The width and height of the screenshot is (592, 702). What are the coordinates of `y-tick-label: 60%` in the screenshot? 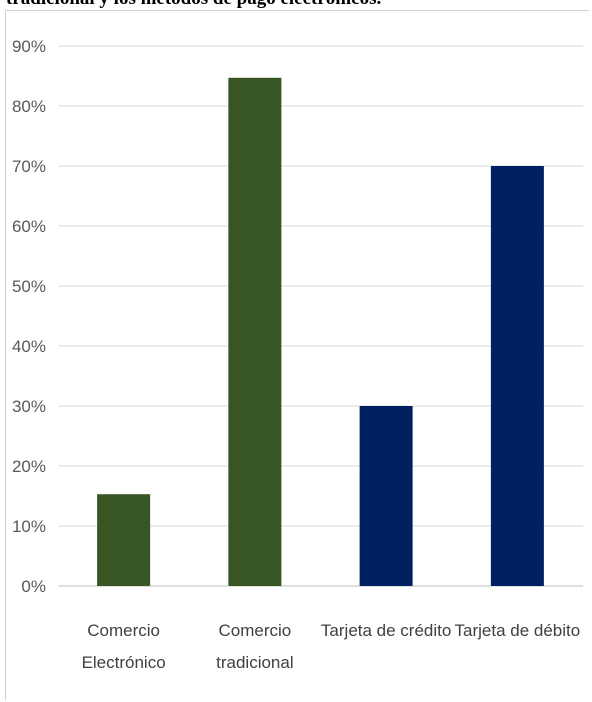 It's located at (29, 226).